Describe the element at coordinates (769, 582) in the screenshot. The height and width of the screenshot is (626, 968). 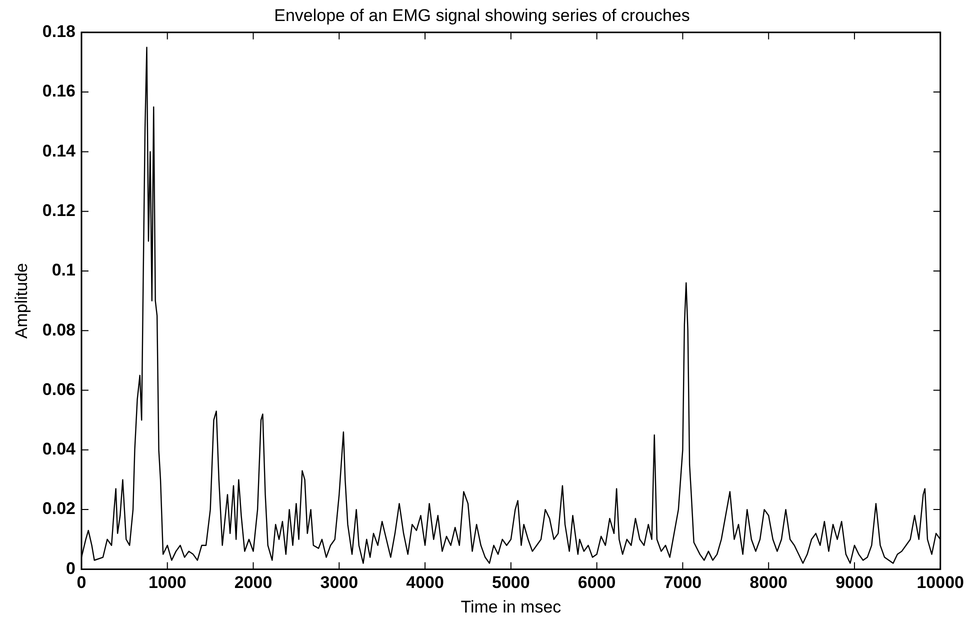
I see `x-tick-label: 8000` at that location.